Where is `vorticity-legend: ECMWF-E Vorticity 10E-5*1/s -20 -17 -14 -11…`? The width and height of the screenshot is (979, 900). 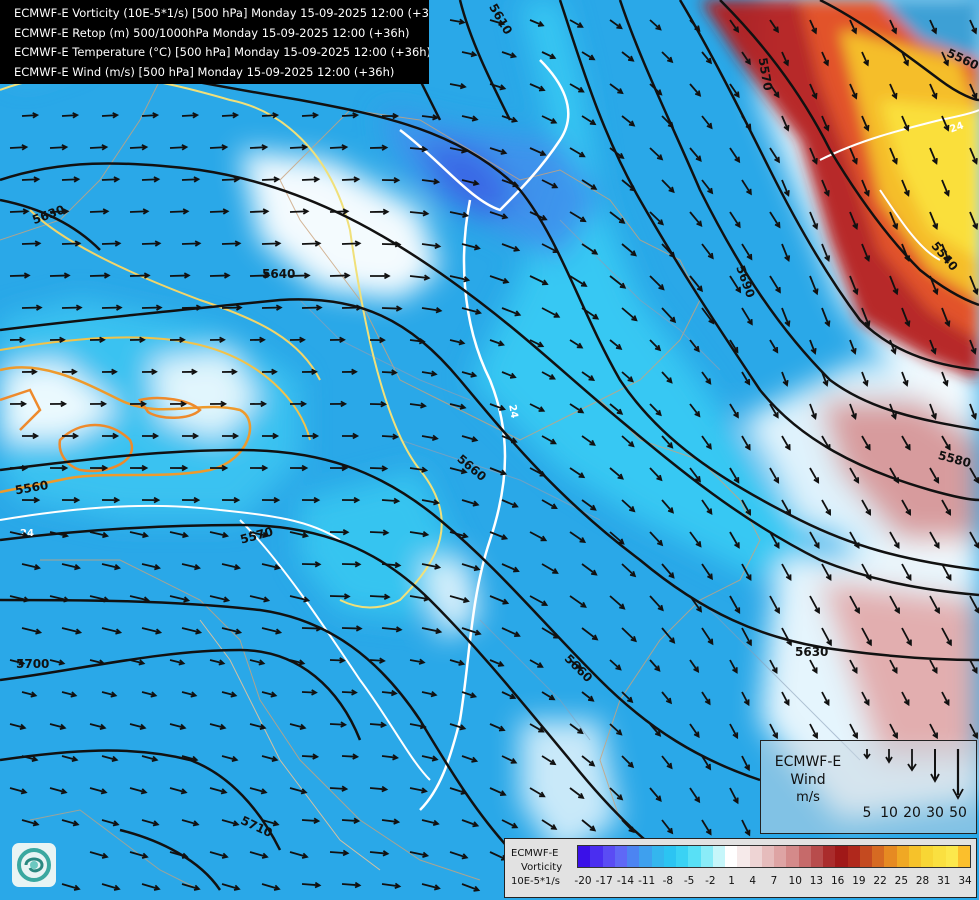 vorticity-legend: ECMWF-E Vorticity 10E-5*1/s -20 -17 -14 -11… is located at coordinates (740, 868).